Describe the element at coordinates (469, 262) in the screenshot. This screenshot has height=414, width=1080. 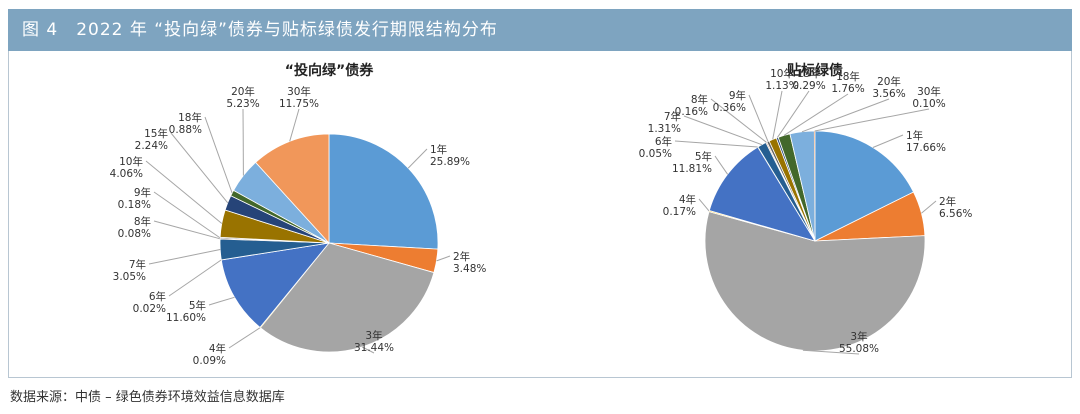
I see `slice-label-2年: 2年 3.48%` at that location.